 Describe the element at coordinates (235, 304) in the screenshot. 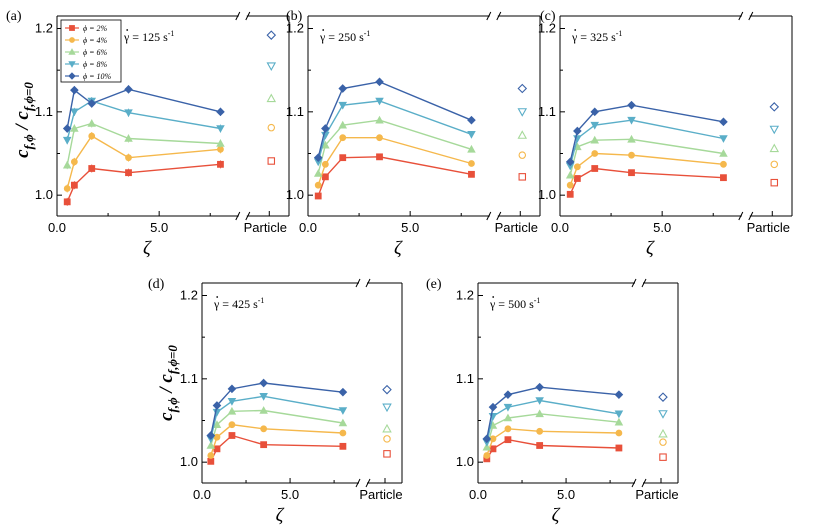

I see `shear-rate-text: γ = 425 s` at that location.